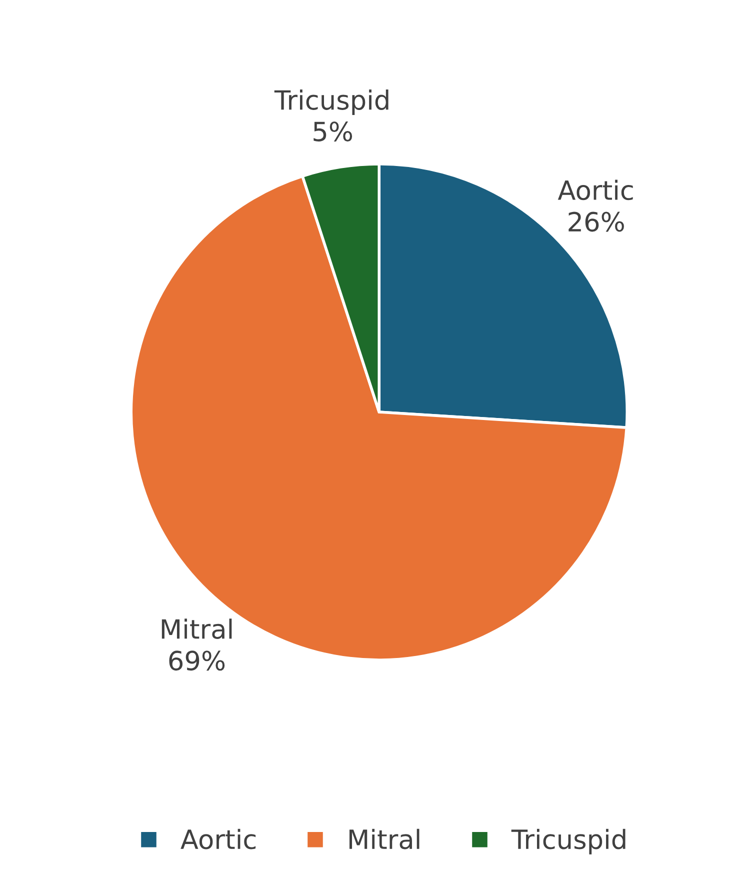 The image size is (750, 887). What do you see at coordinates (197, 629) in the screenshot?
I see `slice-label: Mitral` at bounding box center [197, 629].